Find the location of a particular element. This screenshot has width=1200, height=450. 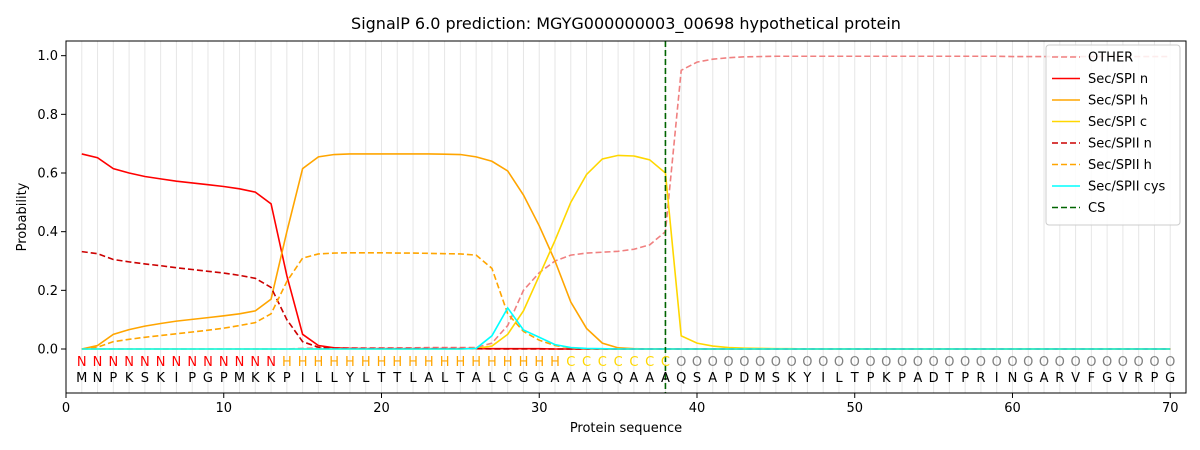

y-axis-label: Probability is located at coordinates (22, 216).